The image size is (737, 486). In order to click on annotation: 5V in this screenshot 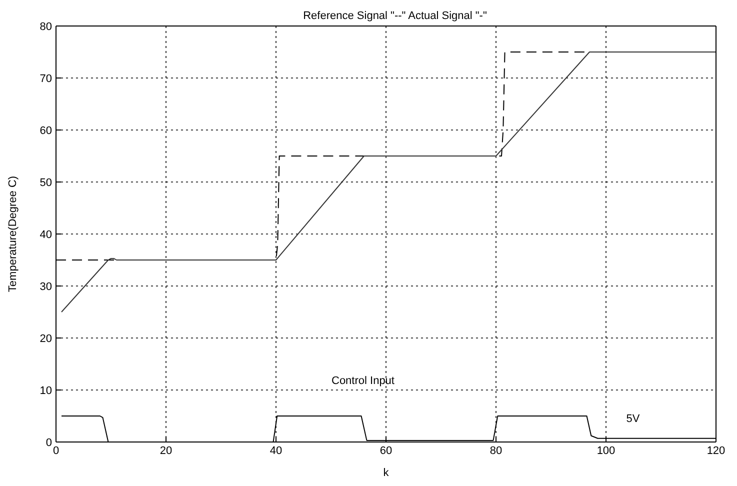, I will do `click(633, 419)`.